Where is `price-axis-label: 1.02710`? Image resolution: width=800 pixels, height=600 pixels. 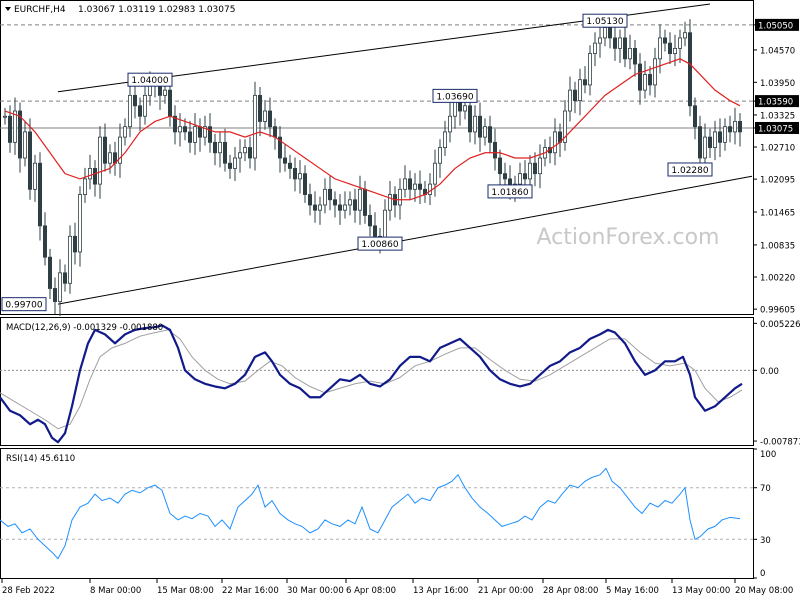
price-axis-label: 1.02710 is located at coordinates (777, 149).